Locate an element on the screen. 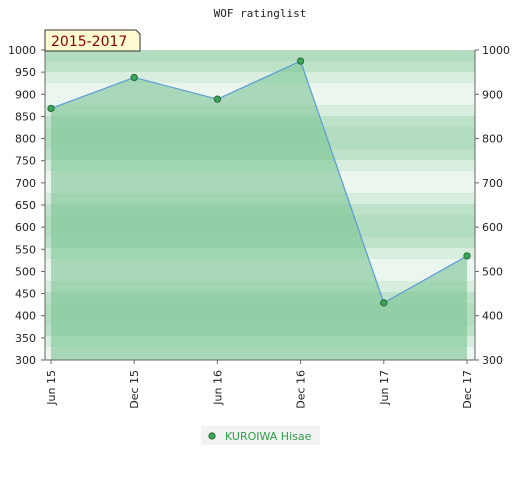 The image size is (520, 480). period-badge-box is located at coordinates (92, 40).